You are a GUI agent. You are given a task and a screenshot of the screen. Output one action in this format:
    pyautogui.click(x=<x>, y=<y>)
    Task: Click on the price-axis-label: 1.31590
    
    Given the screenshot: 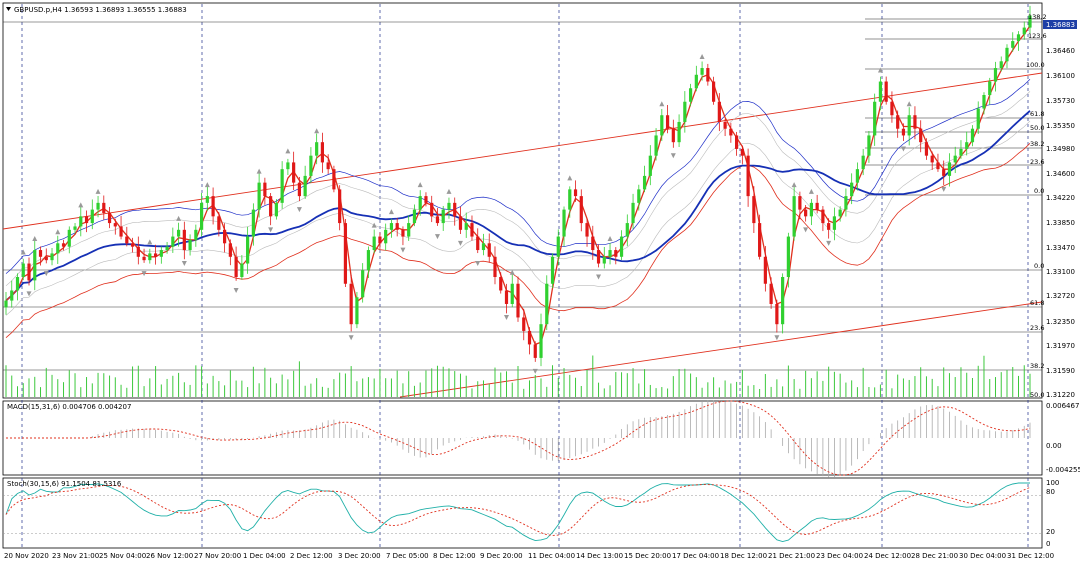 What is the action you would take?
    pyautogui.click(x=1060, y=371)
    